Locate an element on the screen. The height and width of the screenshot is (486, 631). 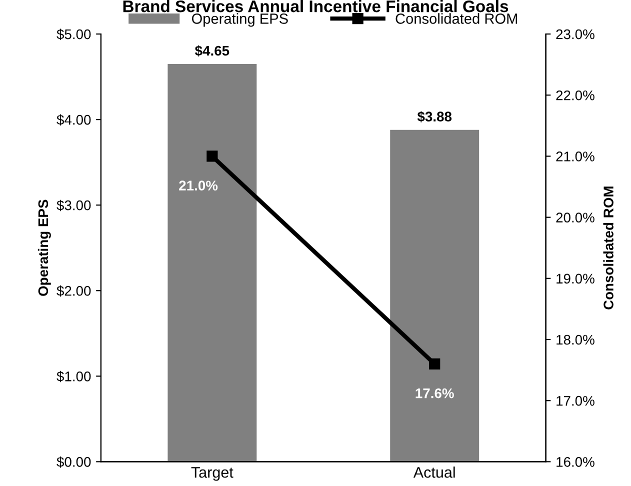
y2-tick-label: 18.0% is located at coordinates (575, 339).